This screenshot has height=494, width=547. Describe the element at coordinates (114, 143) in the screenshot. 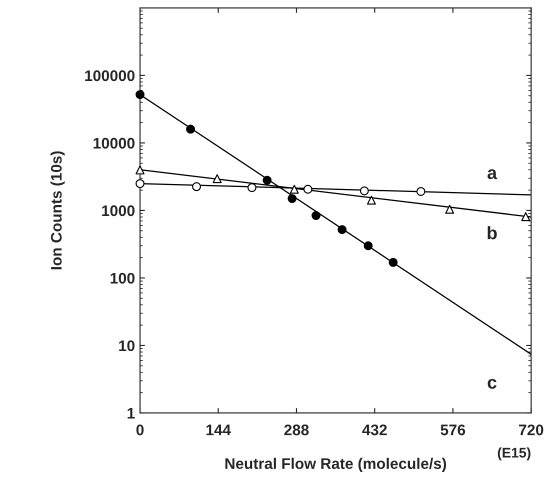

I see `y-tick-label: 10000` at that location.